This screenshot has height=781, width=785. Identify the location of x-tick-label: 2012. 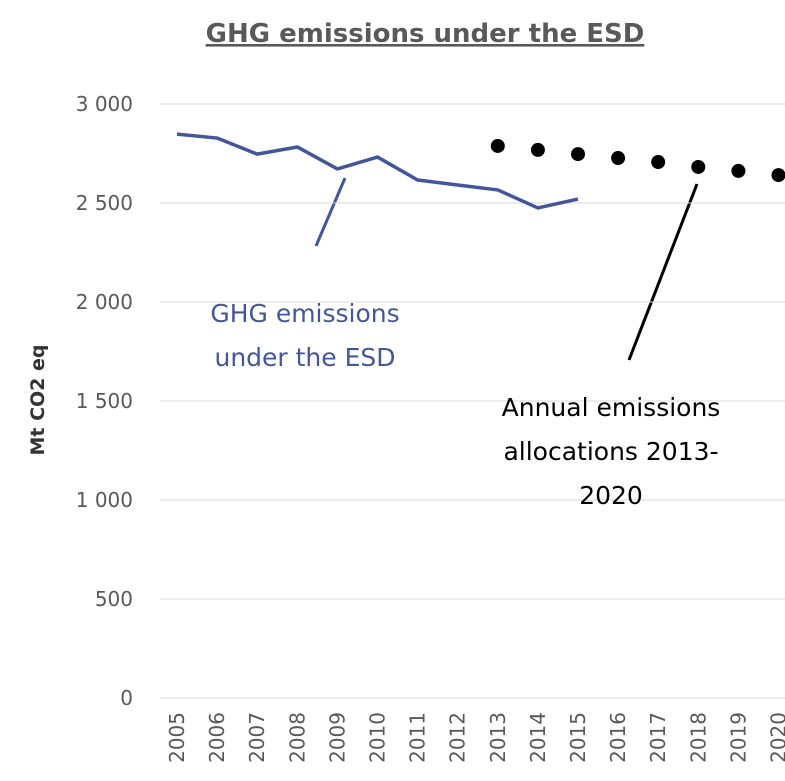
(458, 737).